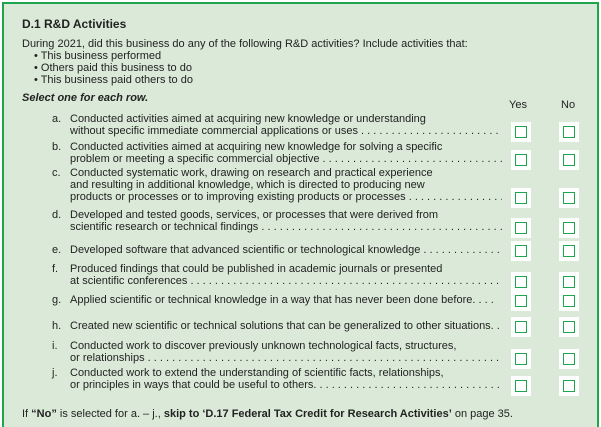  I want to click on row-letter: i., so click(55, 346).